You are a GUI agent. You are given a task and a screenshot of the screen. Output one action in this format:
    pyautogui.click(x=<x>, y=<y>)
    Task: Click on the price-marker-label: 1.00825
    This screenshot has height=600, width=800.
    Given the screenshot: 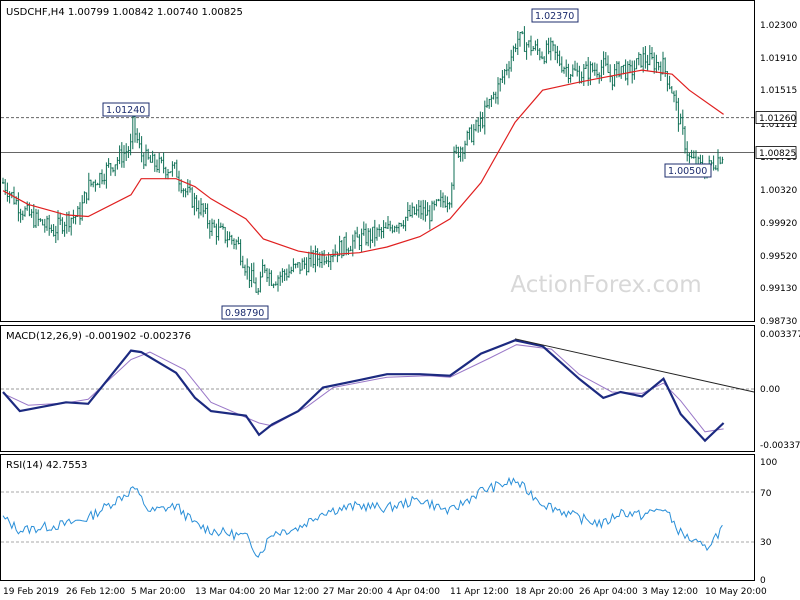 What is the action you would take?
    pyautogui.click(x=777, y=154)
    